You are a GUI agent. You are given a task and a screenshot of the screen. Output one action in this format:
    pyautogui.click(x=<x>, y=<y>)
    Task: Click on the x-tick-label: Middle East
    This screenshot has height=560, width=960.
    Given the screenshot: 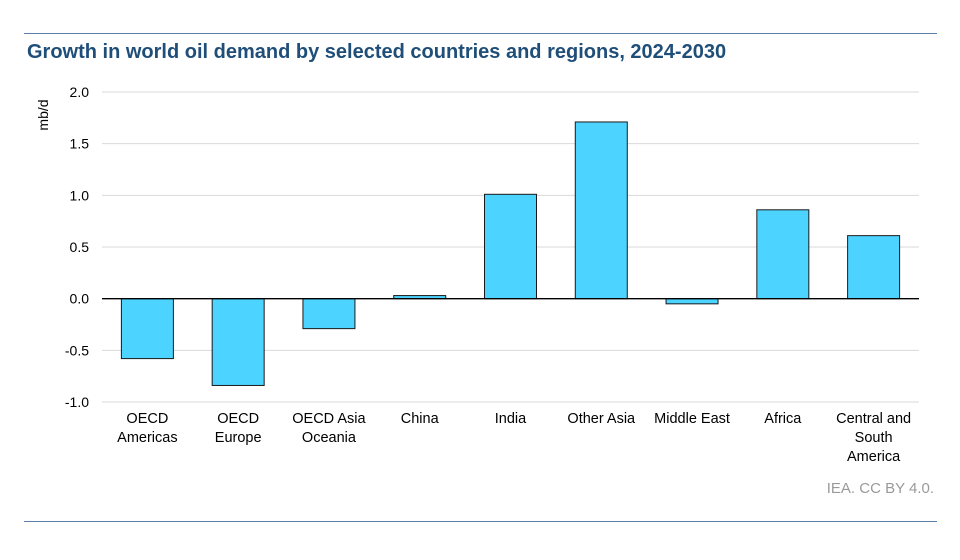 What is the action you would take?
    pyautogui.click(x=692, y=419)
    